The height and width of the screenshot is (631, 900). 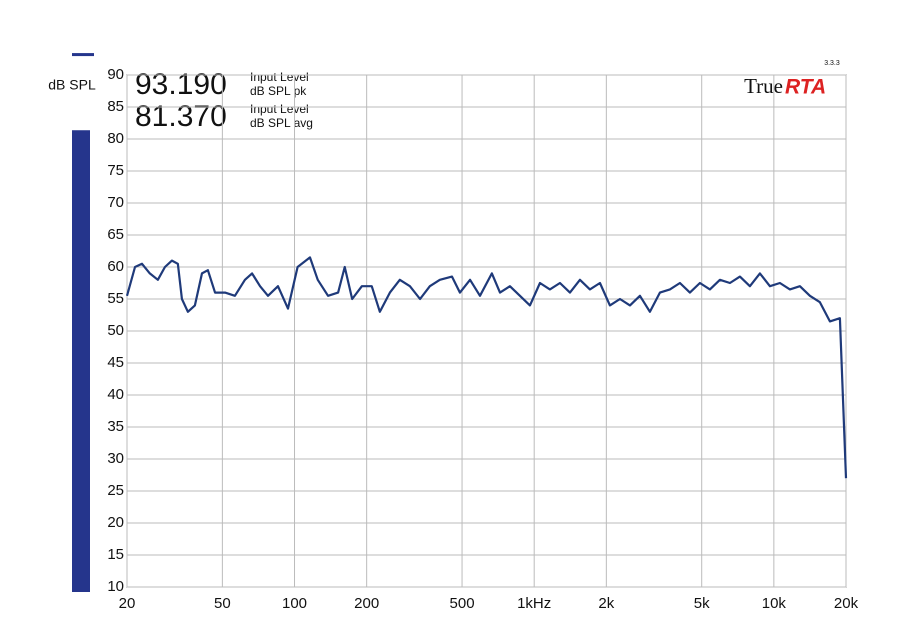 What do you see at coordinates (115, 138) in the screenshot?
I see `y-tick-label: 80` at bounding box center [115, 138].